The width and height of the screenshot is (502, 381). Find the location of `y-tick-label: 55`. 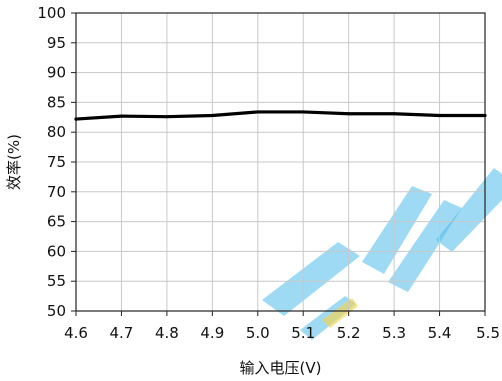

y-tick-label: 55 is located at coordinates (56, 281).